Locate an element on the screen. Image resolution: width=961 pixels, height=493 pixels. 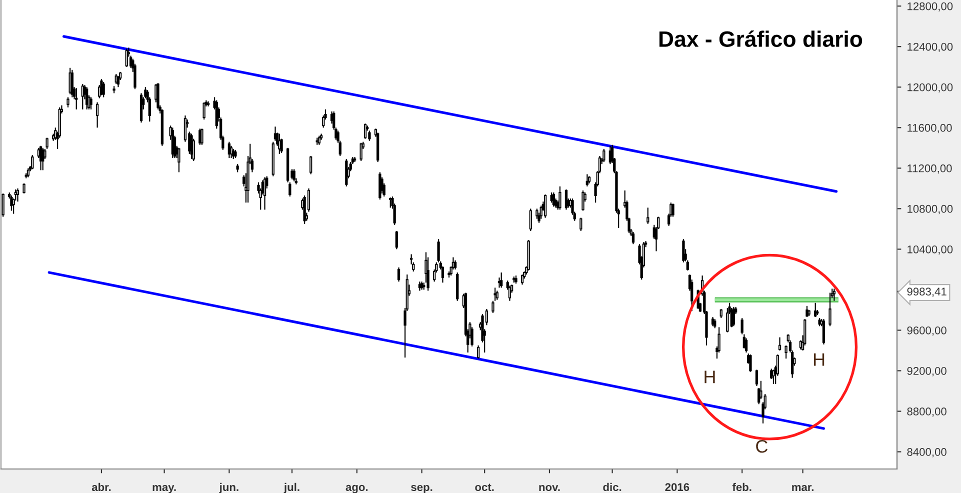
y-tick-label: 8800,00 is located at coordinates (926, 412).